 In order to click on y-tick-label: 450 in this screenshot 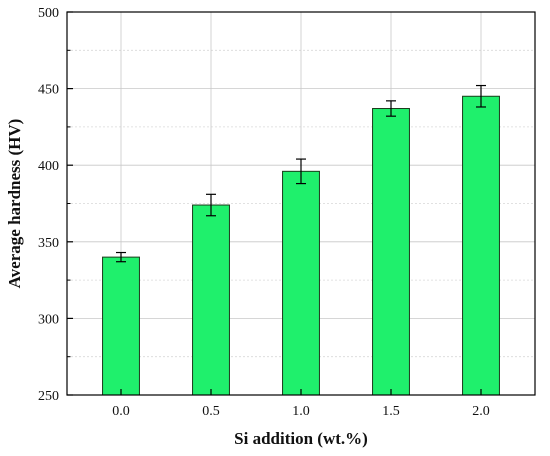, I will do `click(48, 90)`.